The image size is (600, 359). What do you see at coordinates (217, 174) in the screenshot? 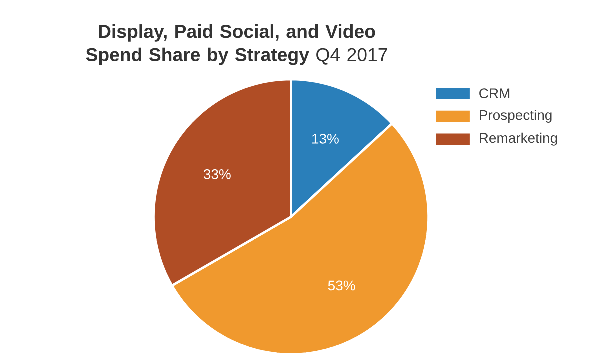
I see `data-label: 33%` at bounding box center [217, 174].